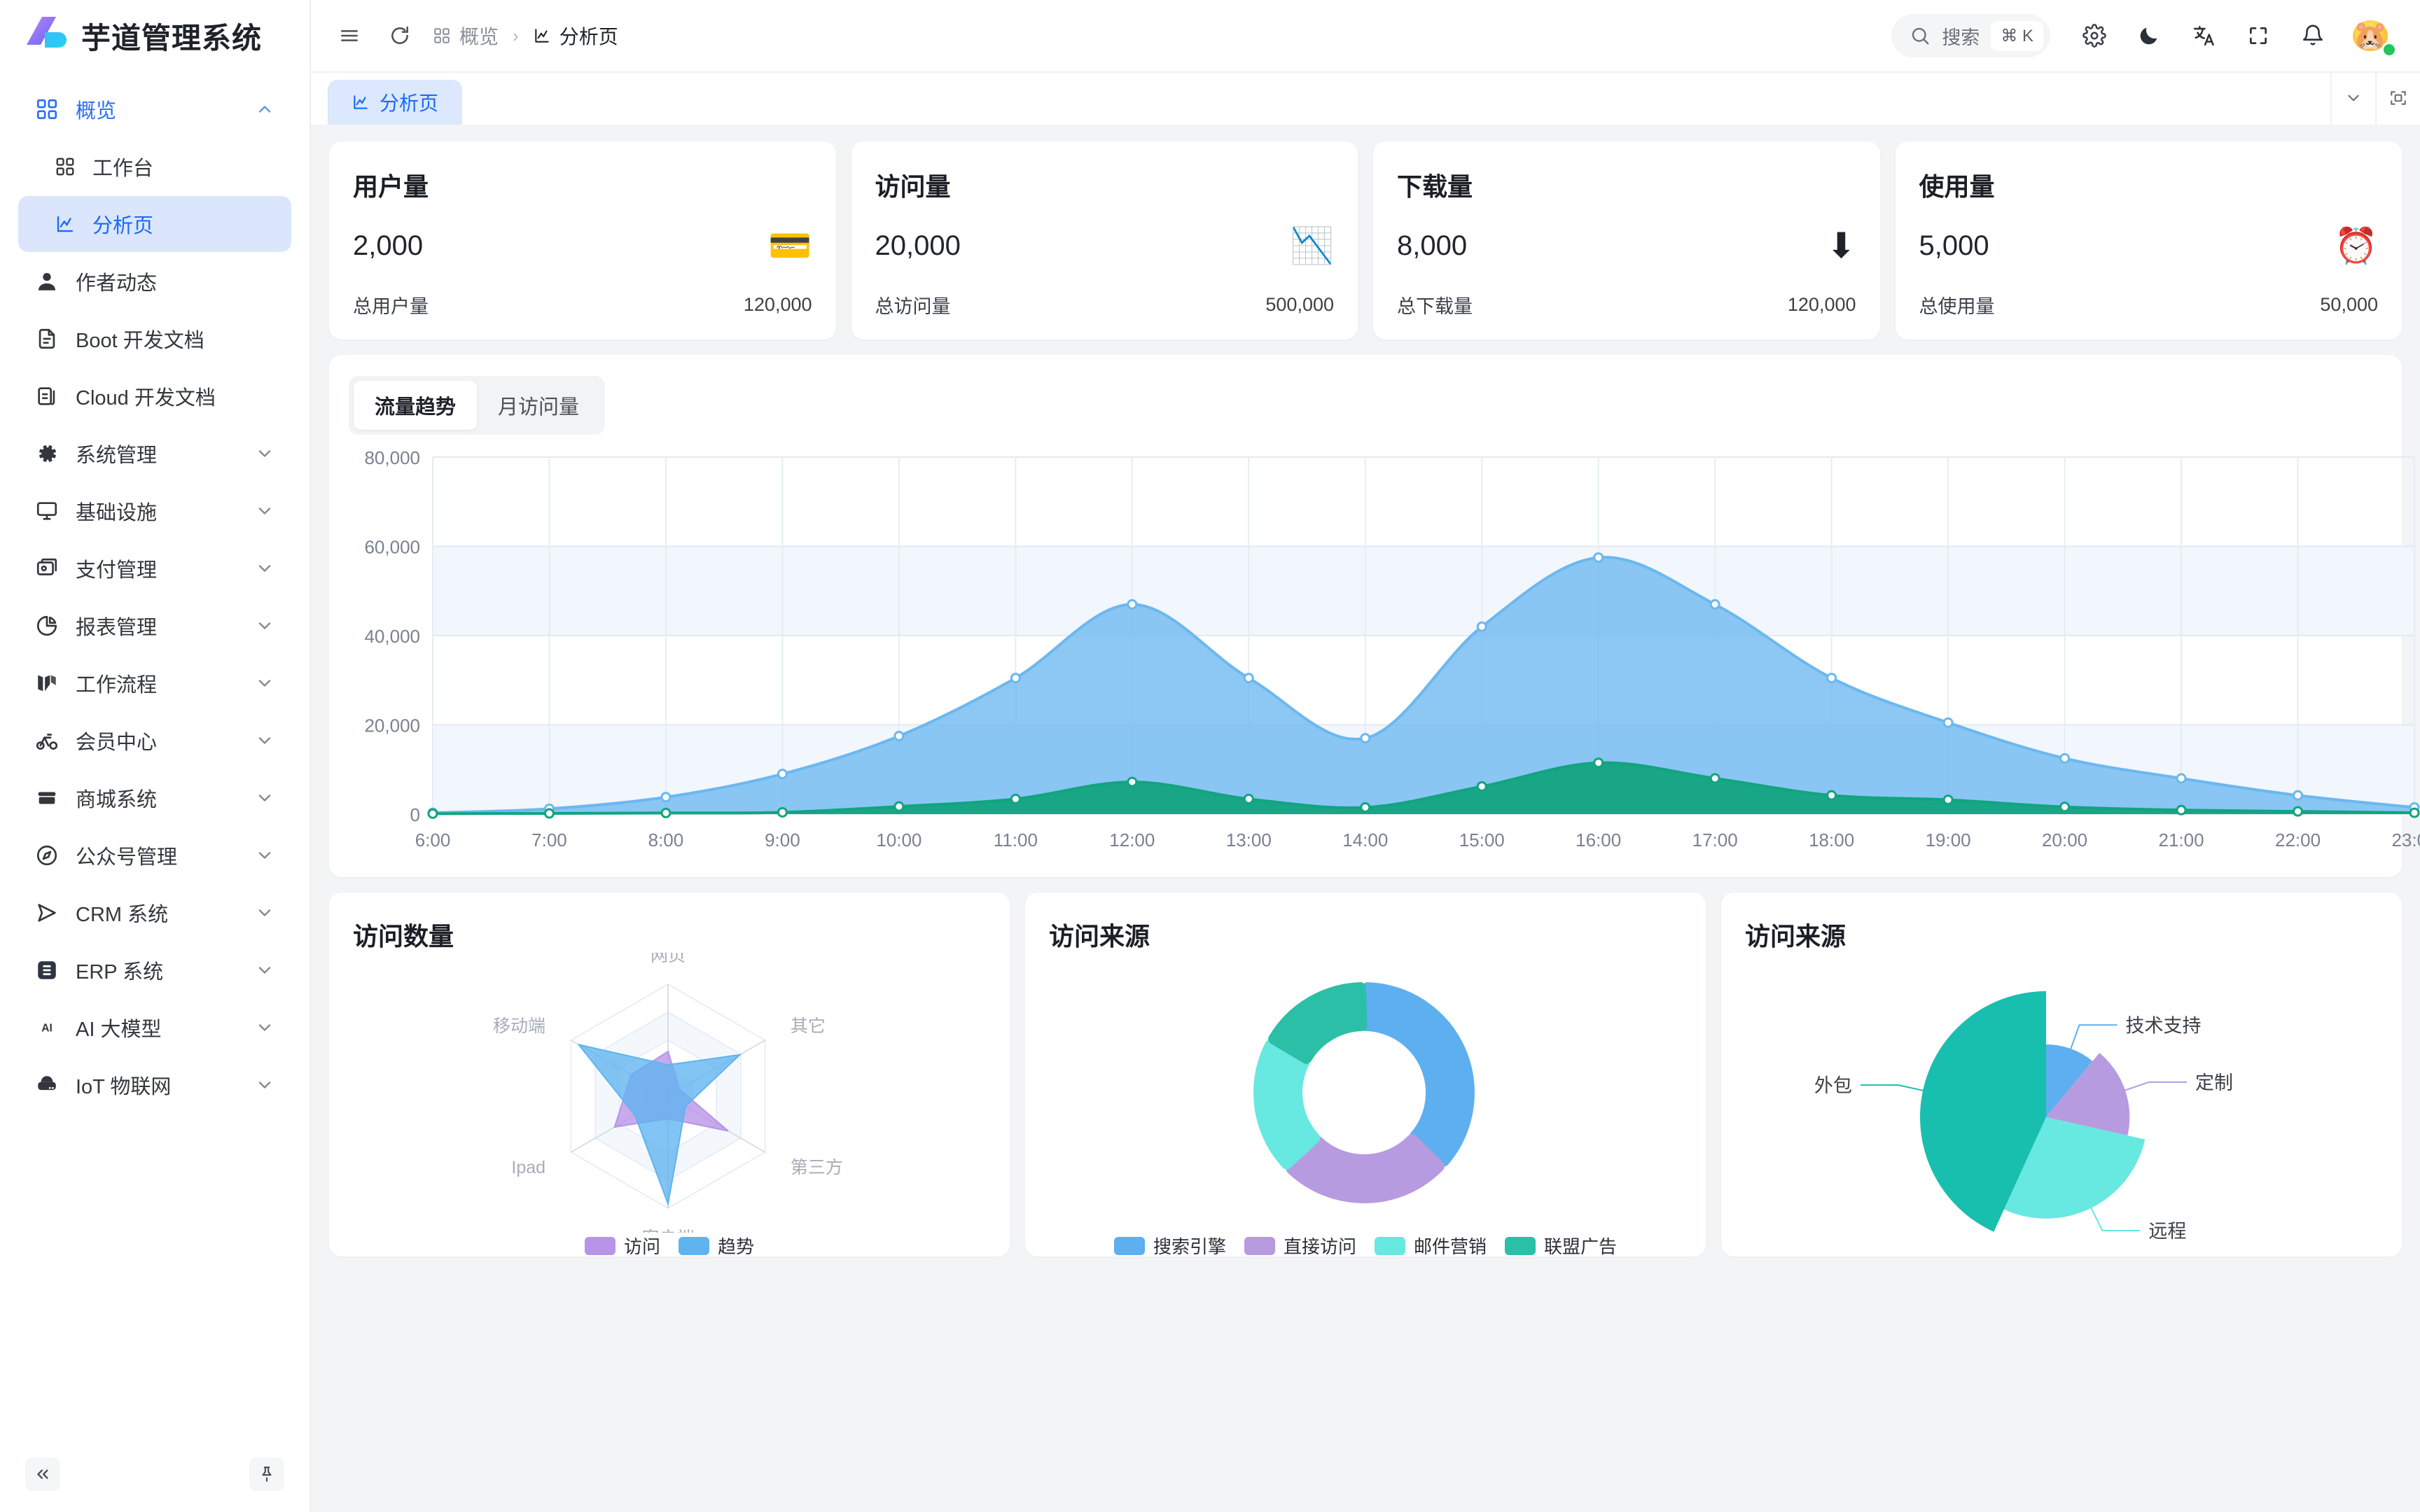  Describe the element at coordinates (525, 36) in the screenshot. I see `breadcrumb: 概览 › 分析页` at that location.